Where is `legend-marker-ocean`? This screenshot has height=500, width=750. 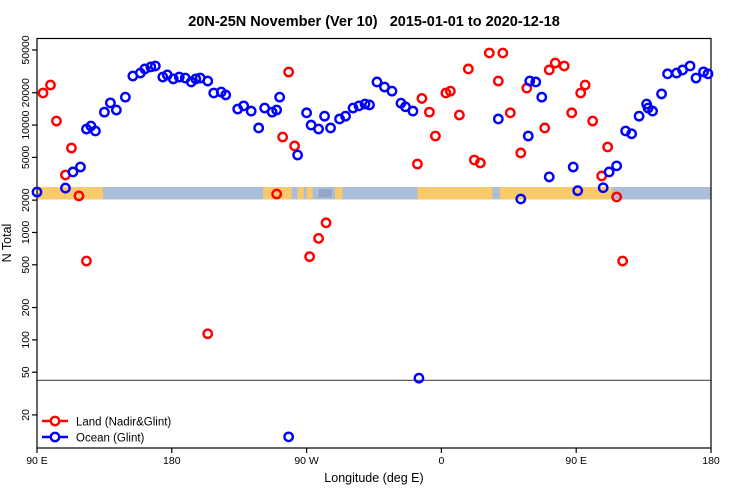
legend-marker-ocean is located at coordinates (55, 437).